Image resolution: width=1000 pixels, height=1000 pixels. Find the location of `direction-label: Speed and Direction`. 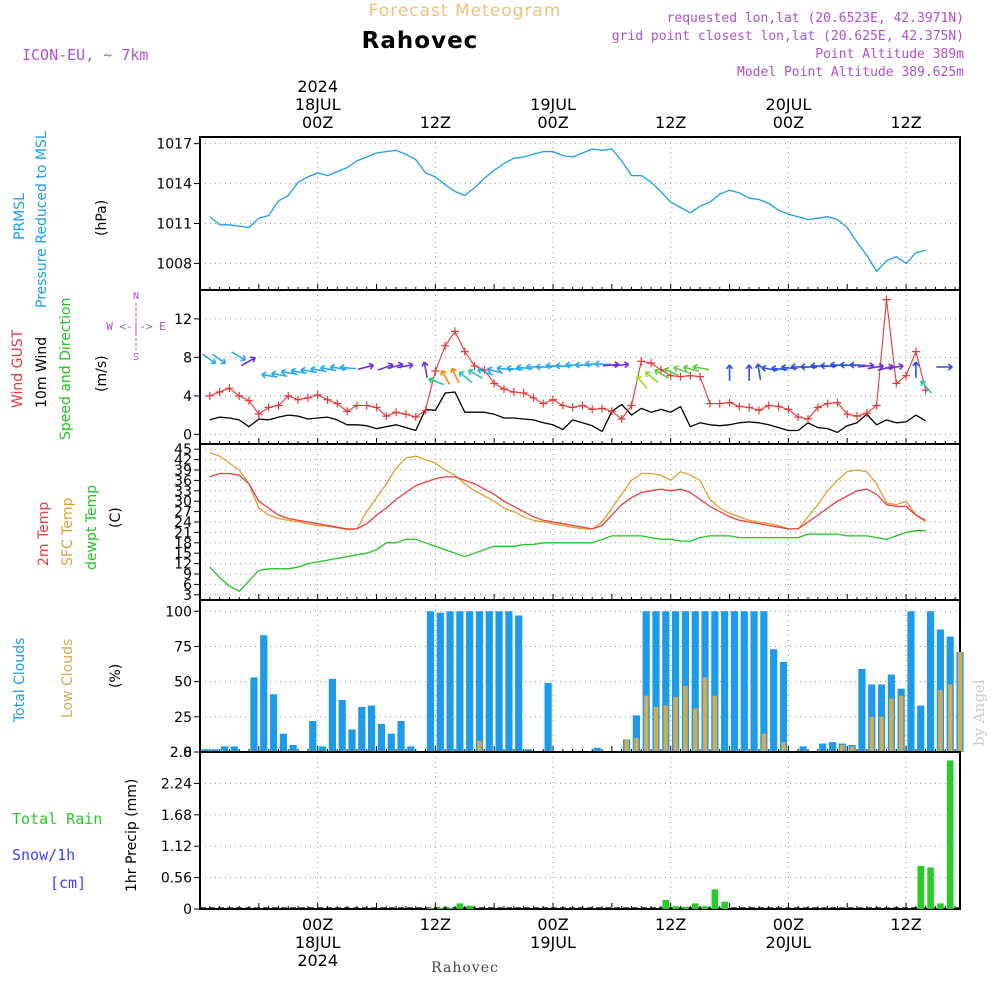

direction-label: Speed and Direction is located at coordinates (66, 369).